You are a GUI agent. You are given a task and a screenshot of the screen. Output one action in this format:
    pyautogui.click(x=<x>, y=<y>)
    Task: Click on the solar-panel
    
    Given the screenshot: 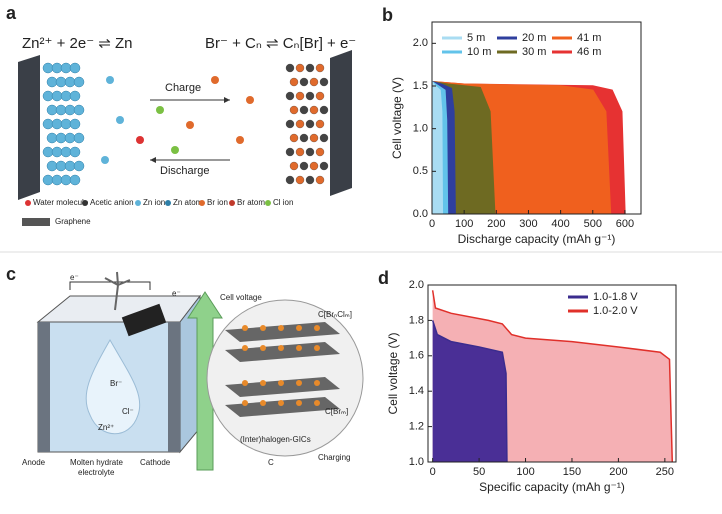 What is the action you would take?
    pyautogui.click(x=144, y=320)
    